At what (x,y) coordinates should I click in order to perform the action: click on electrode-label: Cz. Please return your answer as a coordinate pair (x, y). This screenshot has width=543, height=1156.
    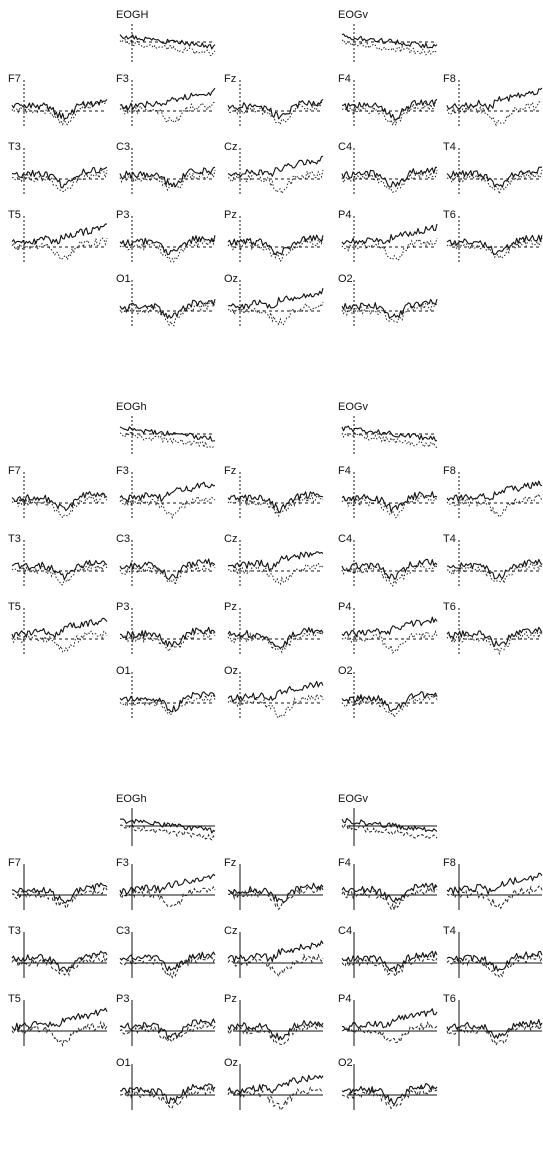
    Looking at the image, I should click on (230, 147).